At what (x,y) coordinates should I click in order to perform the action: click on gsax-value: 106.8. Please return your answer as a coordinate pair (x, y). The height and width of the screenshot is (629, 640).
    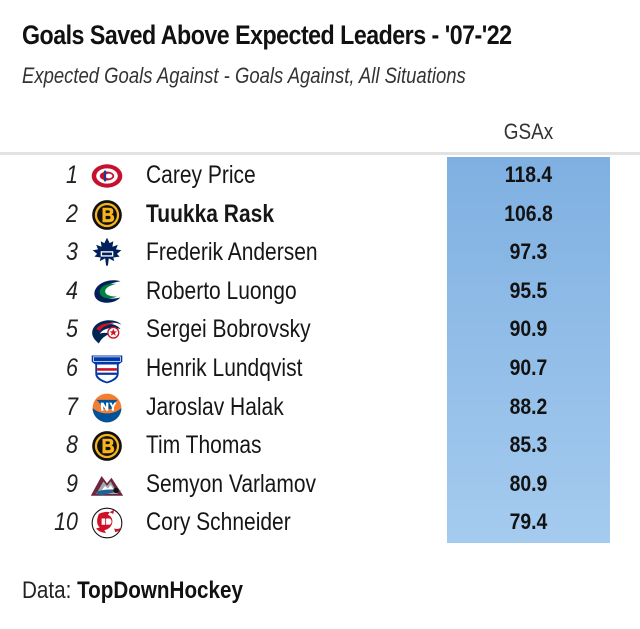
    Looking at the image, I should click on (528, 213).